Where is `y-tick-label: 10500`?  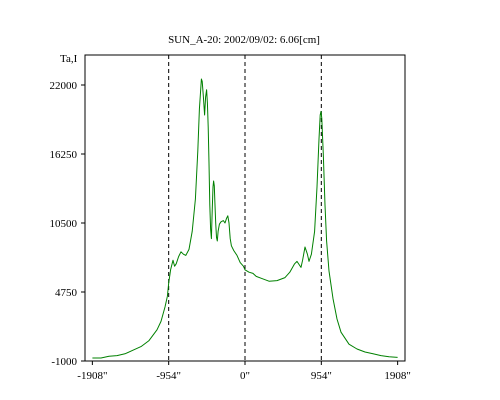 y-tick-label: 10500 is located at coordinates (64, 224).